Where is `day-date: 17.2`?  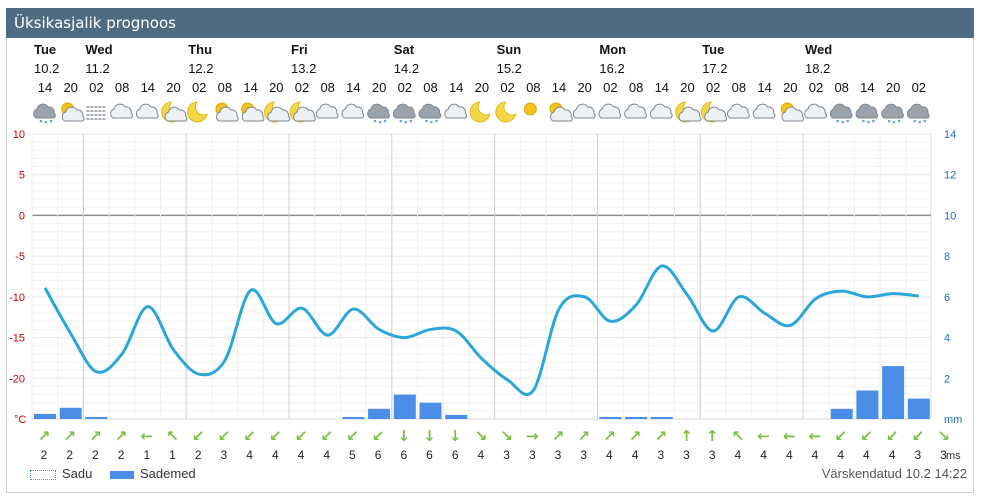
day-date: 17.2 is located at coordinates (715, 68).